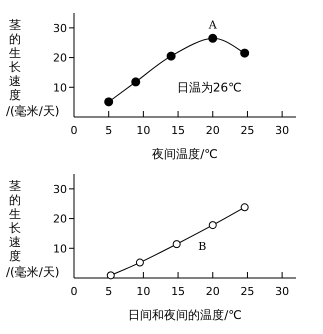 This screenshot has height=334, width=323. What do you see at coordinates (202, 246) in the screenshot?
I see `annotation: B` at bounding box center [202, 246].